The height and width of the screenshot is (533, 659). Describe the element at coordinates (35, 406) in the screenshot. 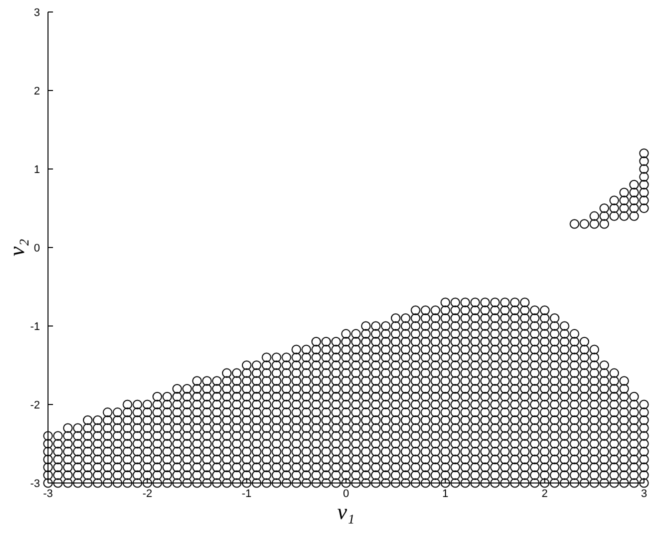

I see `y-tick-label: -2` at that location.